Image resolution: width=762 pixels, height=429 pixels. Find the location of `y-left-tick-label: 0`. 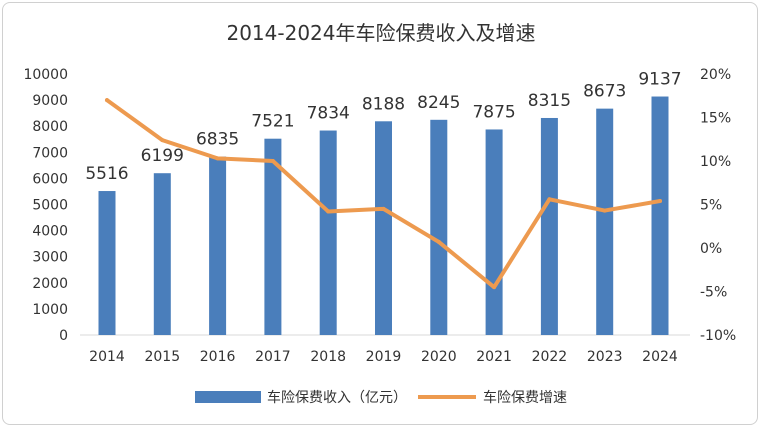

y-left-tick-label: 0 is located at coordinates (63, 336).